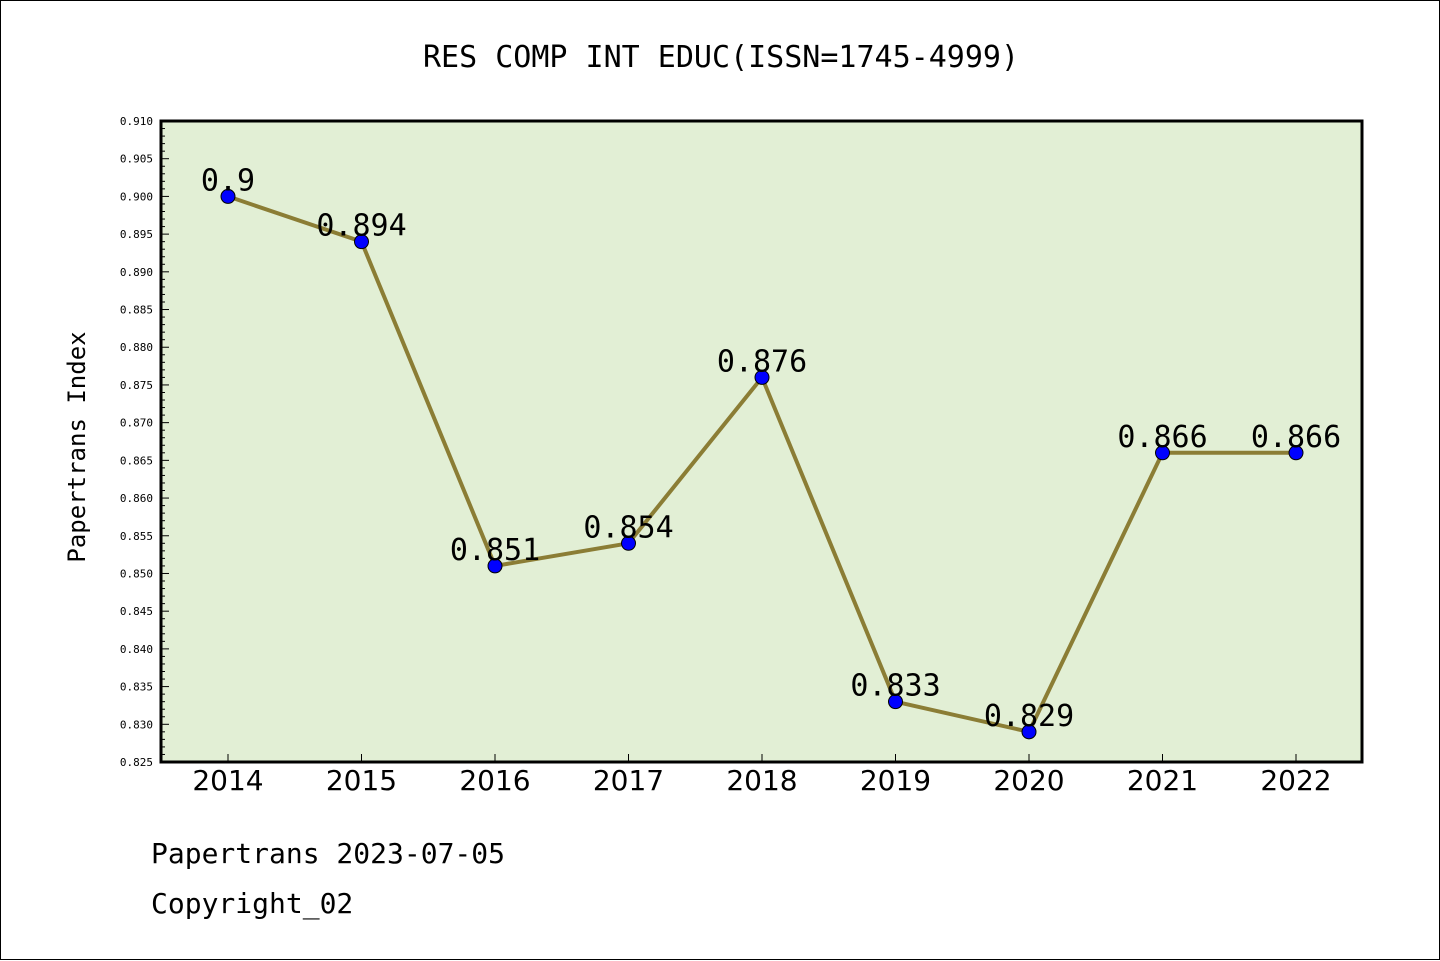  I want to click on x-tick-label: 2017, so click(628, 780).